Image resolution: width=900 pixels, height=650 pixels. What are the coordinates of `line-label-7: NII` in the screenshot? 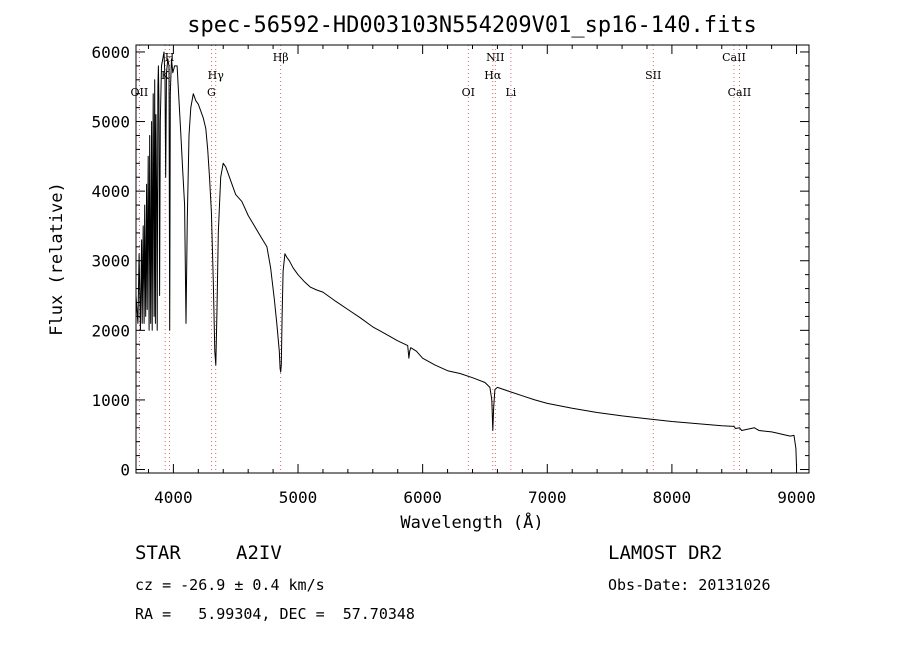 It's located at (495, 57).